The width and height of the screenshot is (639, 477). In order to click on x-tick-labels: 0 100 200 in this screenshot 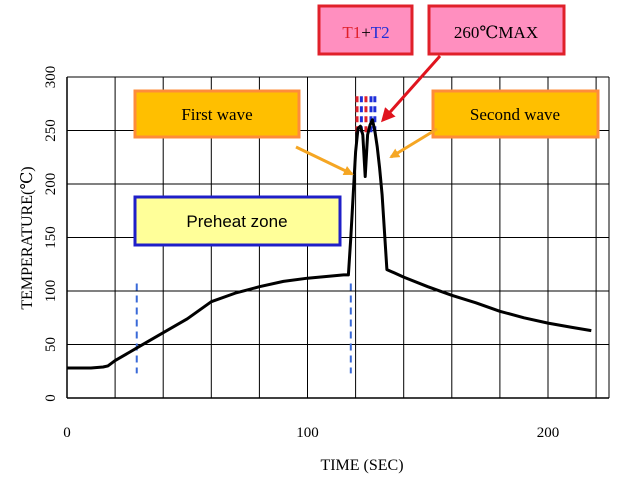, I will do `click(311, 433)`.